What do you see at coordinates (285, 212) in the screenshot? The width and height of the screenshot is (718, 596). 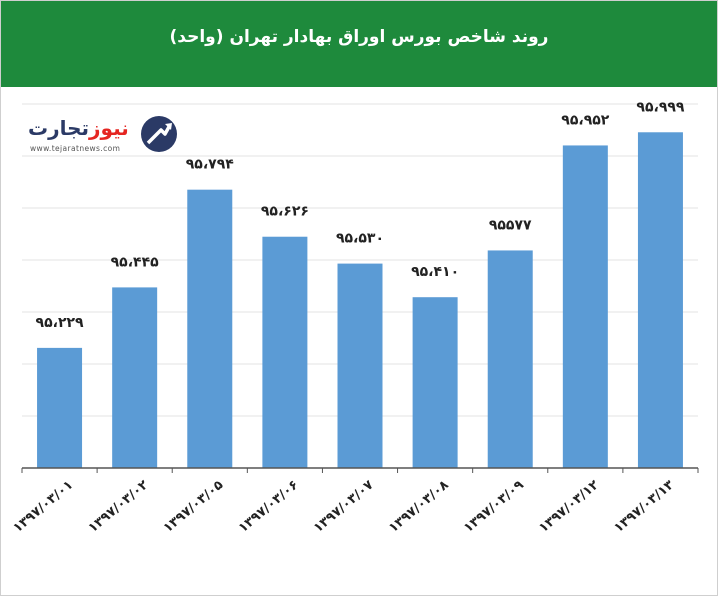 I see `bar-value-label: ۹۵،۶۲۶` at bounding box center [285, 212].